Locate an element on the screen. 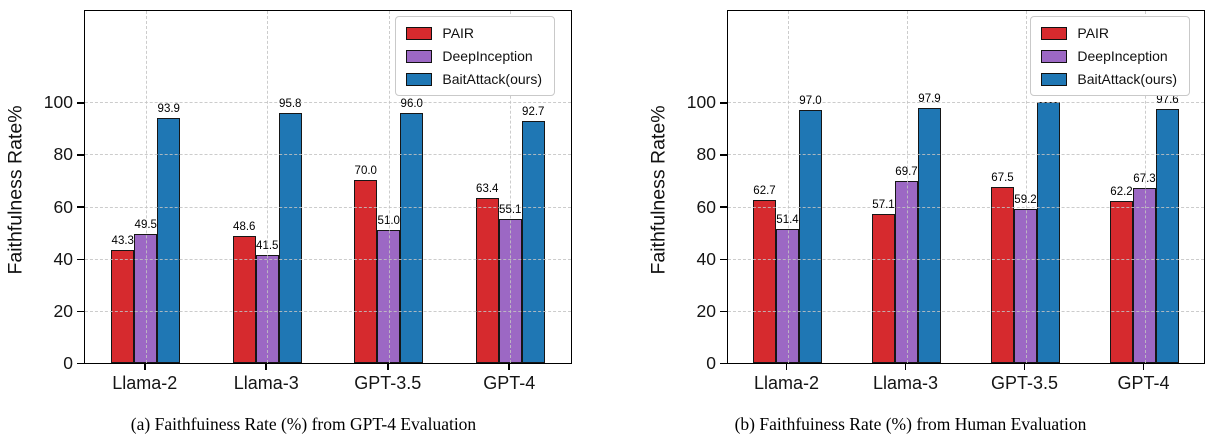 This screenshot has height=445, width=1214. bar-value-label: 93.9 is located at coordinates (168, 109).